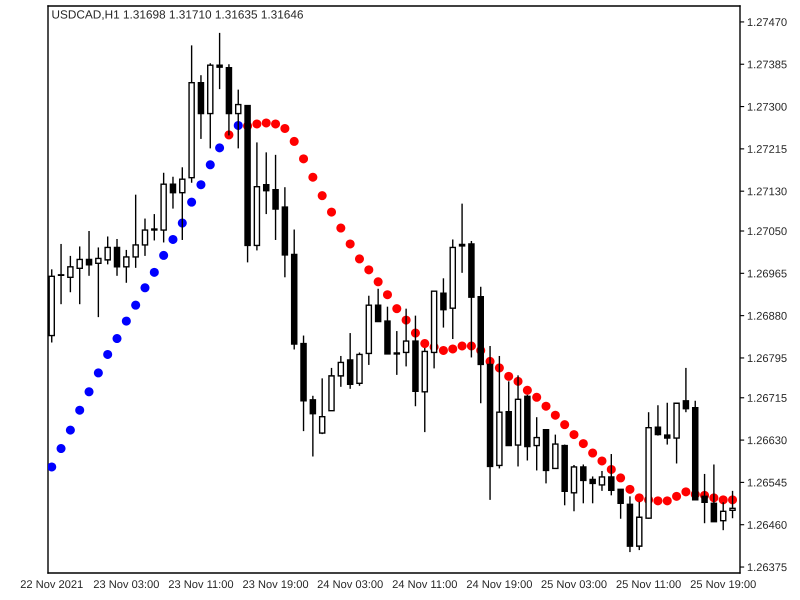 This screenshot has height=600, width=800. What do you see at coordinates (767, 398) in the screenshot?
I see `y-tick-label: 1.26715` at bounding box center [767, 398].